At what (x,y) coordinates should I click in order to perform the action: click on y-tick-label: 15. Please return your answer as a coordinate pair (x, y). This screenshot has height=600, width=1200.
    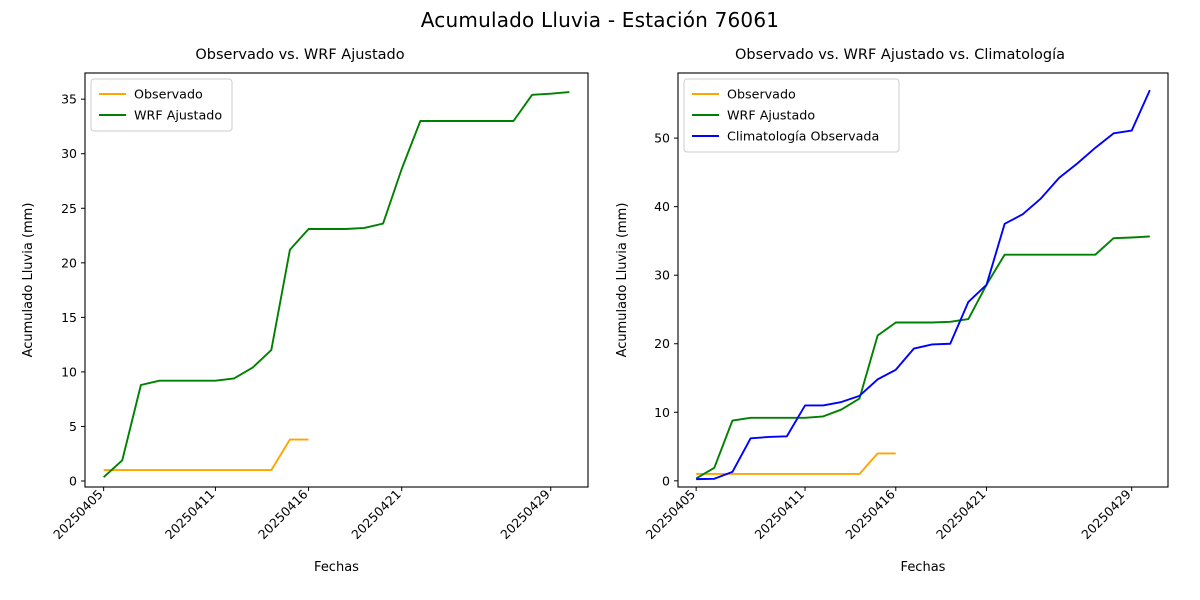
    Looking at the image, I should click on (69, 317).